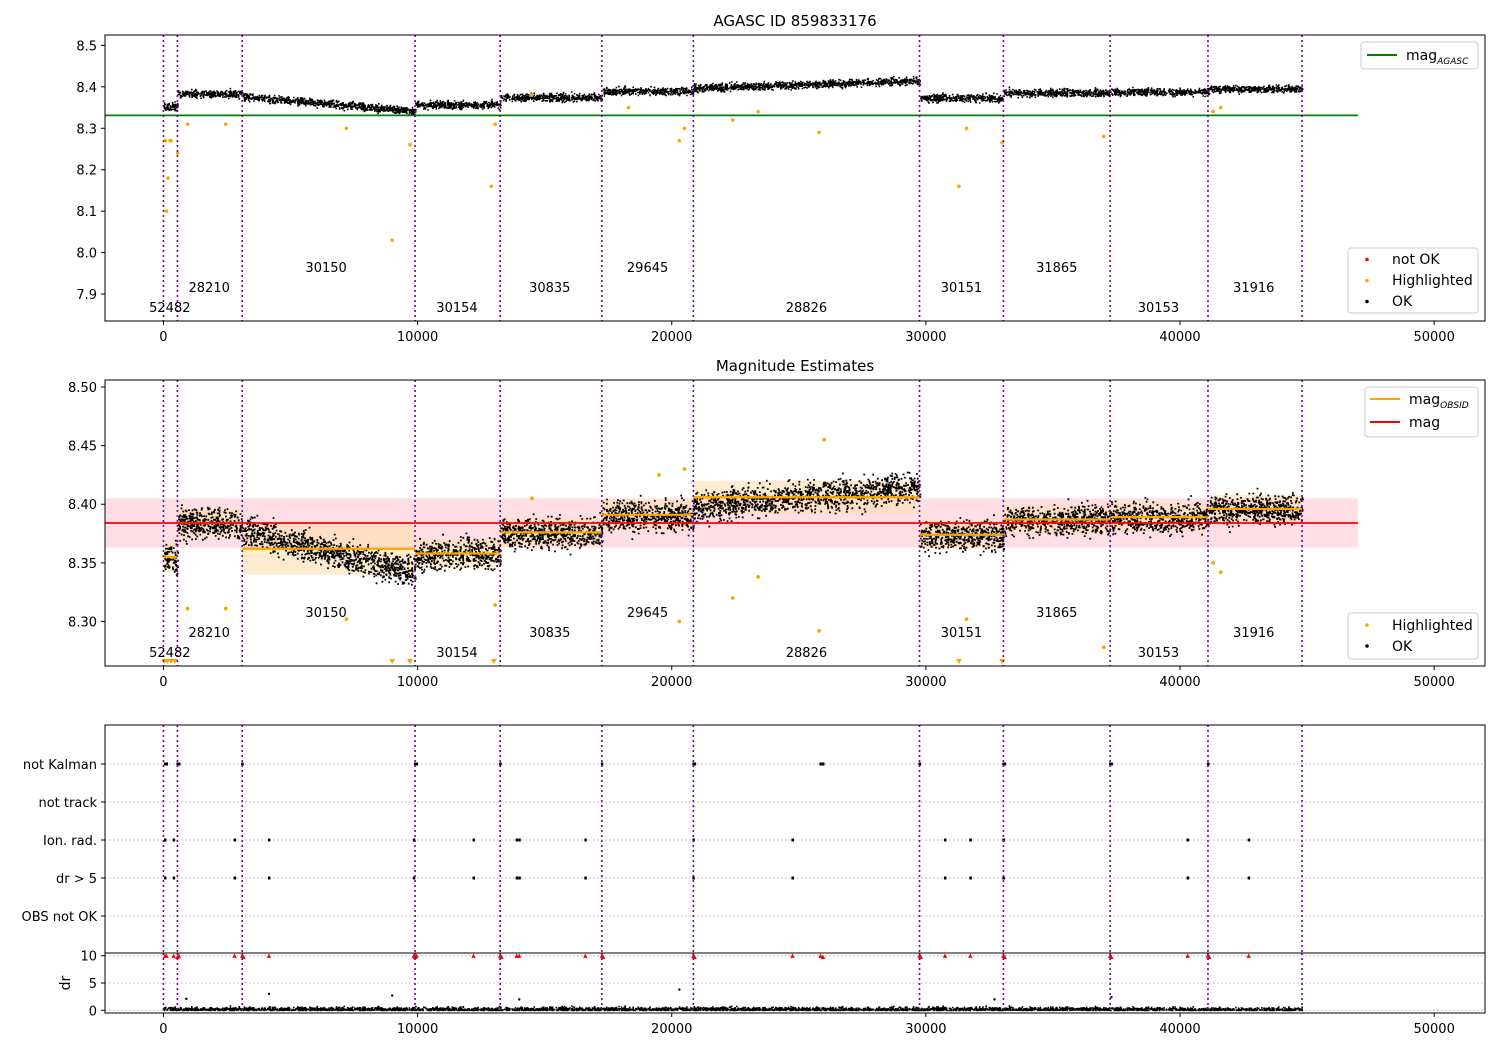 Image resolution: width=1500 pixels, height=1050 pixels. What do you see at coordinates (60, 917) in the screenshot?
I see `flag-row-label: OBS not OK` at bounding box center [60, 917].